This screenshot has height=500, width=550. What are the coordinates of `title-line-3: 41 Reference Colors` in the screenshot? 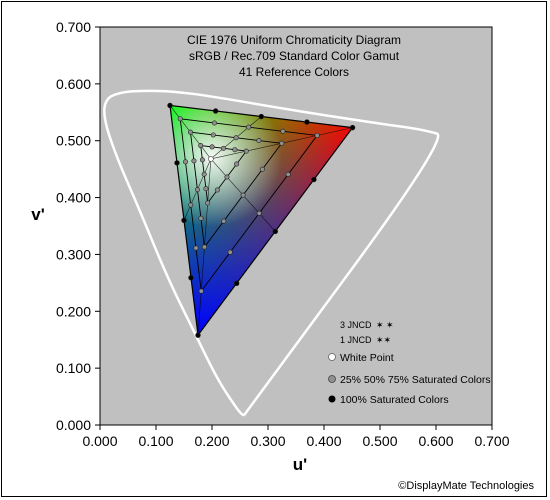 It's located at (294, 72).